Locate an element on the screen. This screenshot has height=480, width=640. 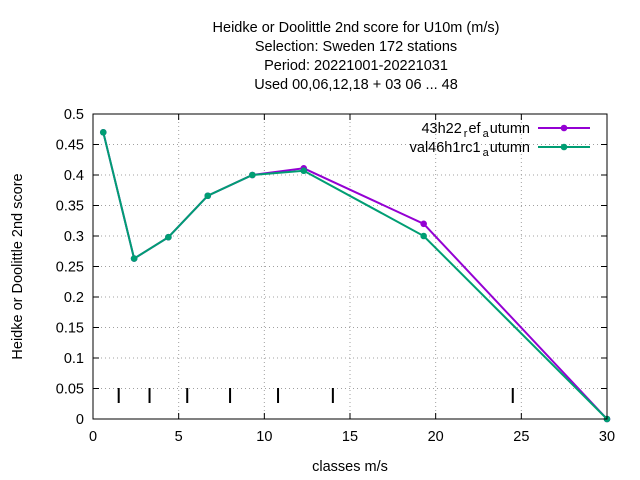
y-tick-label-10: 0.5 is located at coordinates (74, 115).